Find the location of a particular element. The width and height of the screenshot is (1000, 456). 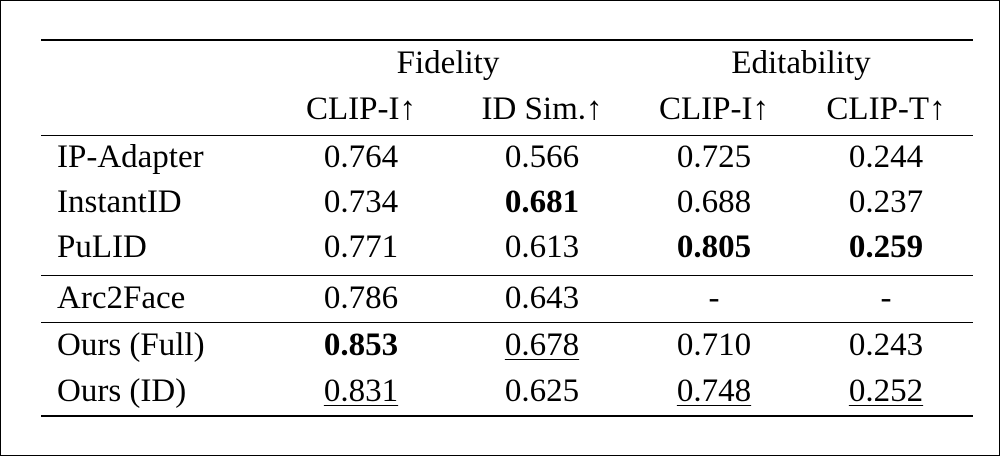

header-rule is located at coordinates (507, 135).